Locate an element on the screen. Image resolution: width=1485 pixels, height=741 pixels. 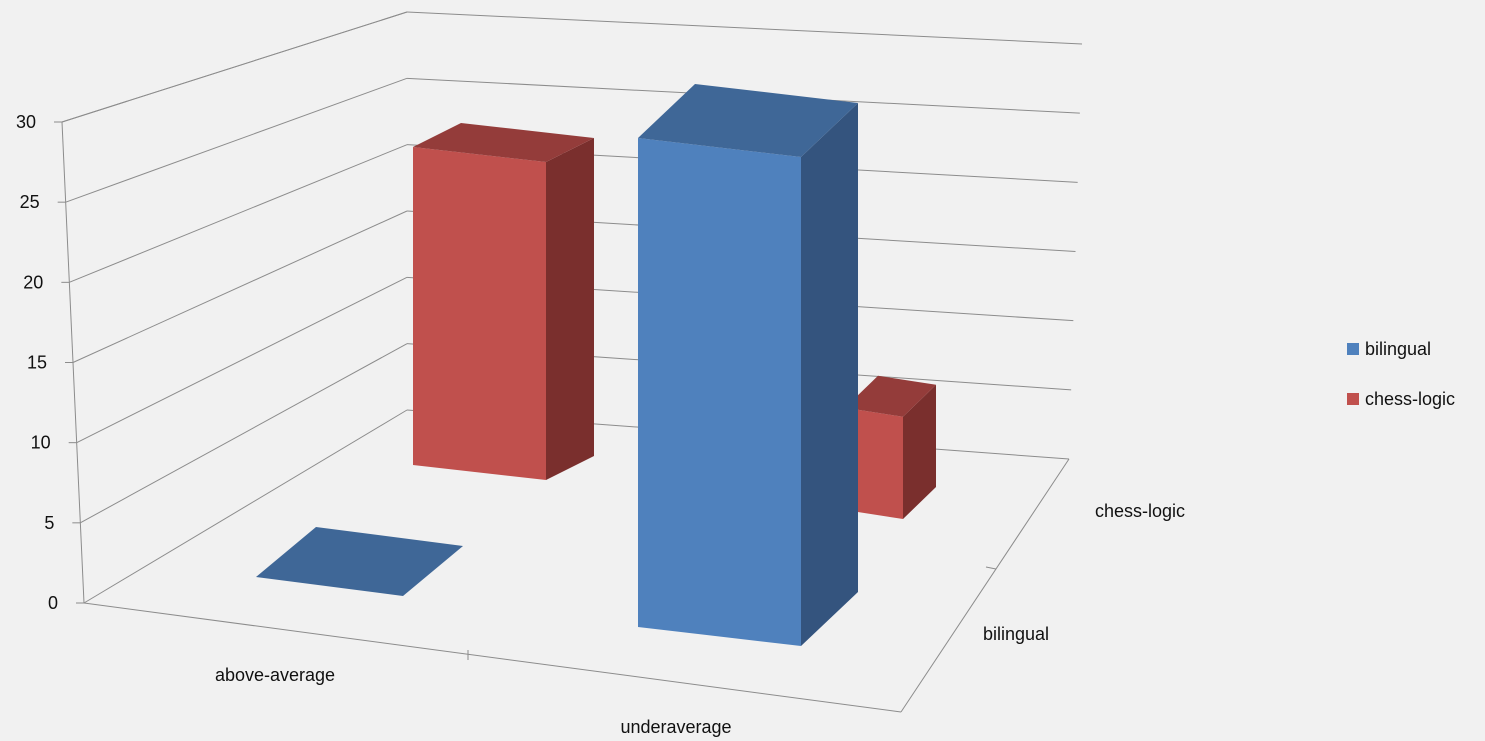
bar-chess-logic-underaverage-side is located at coordinates (919, 451).